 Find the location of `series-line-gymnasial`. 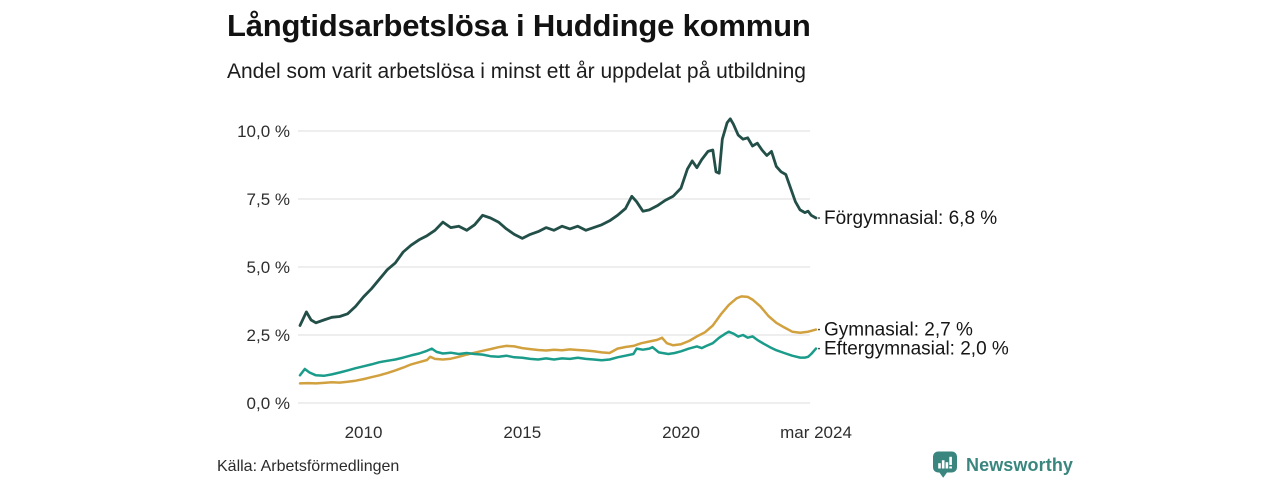

series-line-gymnasial is located at coordinates (558, 340).